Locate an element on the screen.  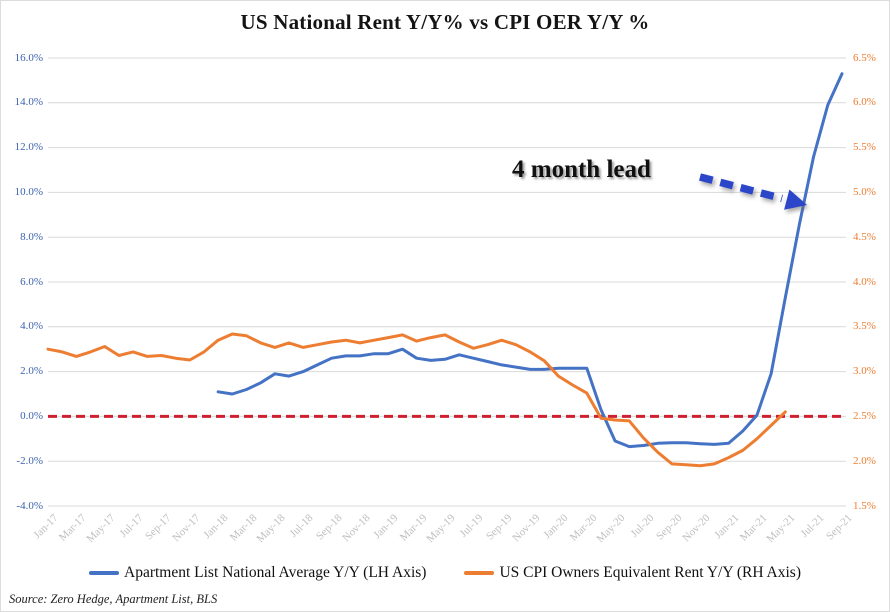
left-axis-tick: 2.0% is located at coordinates (31, 371).